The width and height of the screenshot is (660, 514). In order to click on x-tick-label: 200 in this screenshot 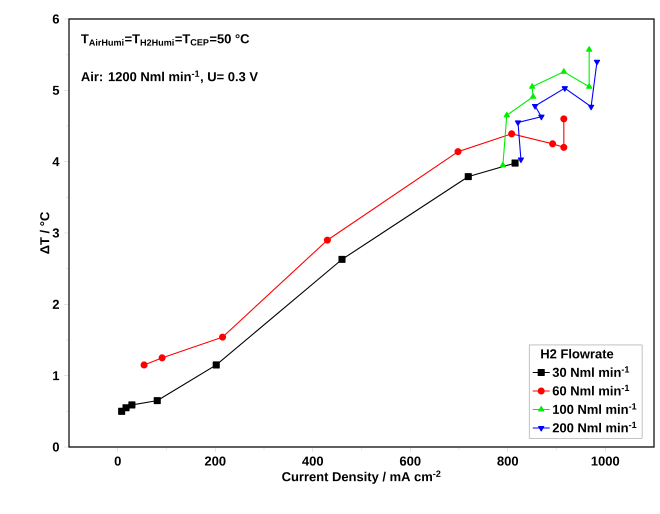, I will do `click(215, 461)`.